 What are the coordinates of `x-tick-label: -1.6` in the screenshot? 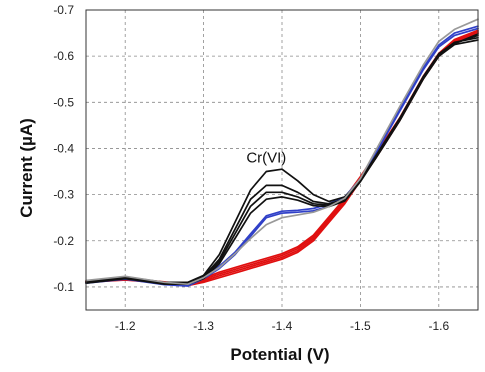 It's located at (438, 326).